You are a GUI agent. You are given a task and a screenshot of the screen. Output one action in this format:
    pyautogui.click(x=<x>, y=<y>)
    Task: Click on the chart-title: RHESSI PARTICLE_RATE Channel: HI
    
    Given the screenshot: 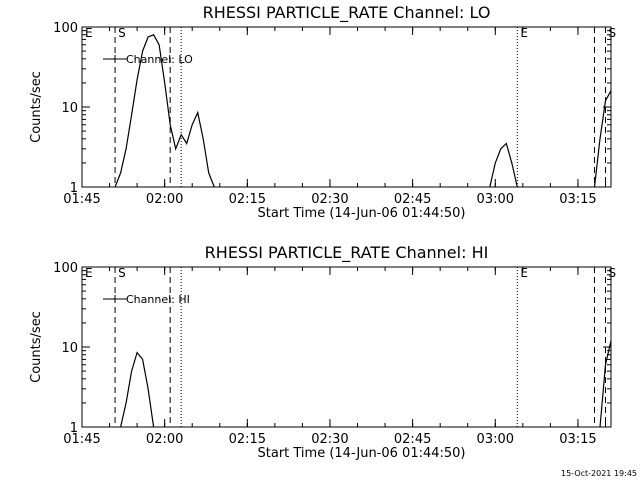 What is the action you would take?
    pyautogui.click(x=347, y=253)
    